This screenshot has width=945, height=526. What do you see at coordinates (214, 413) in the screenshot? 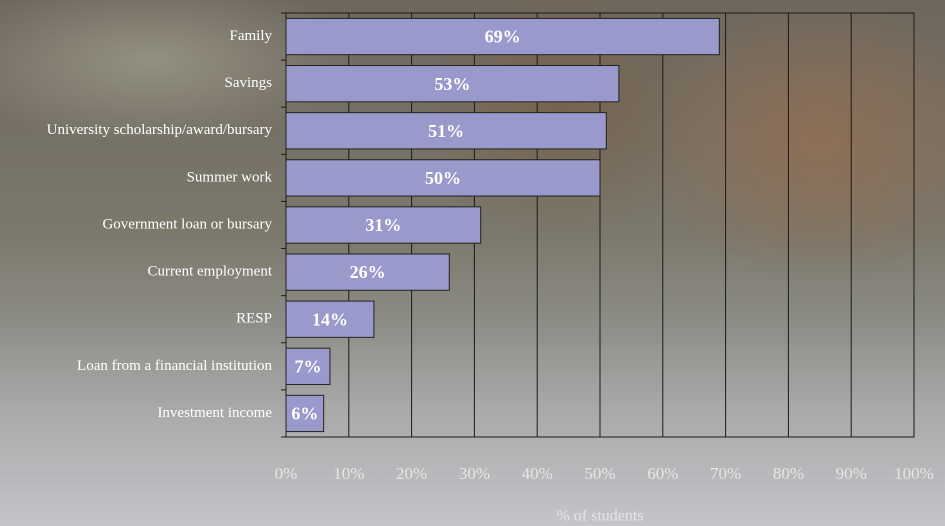
I see `y-tick-label: Investment income` at bounding box center [214, 413].